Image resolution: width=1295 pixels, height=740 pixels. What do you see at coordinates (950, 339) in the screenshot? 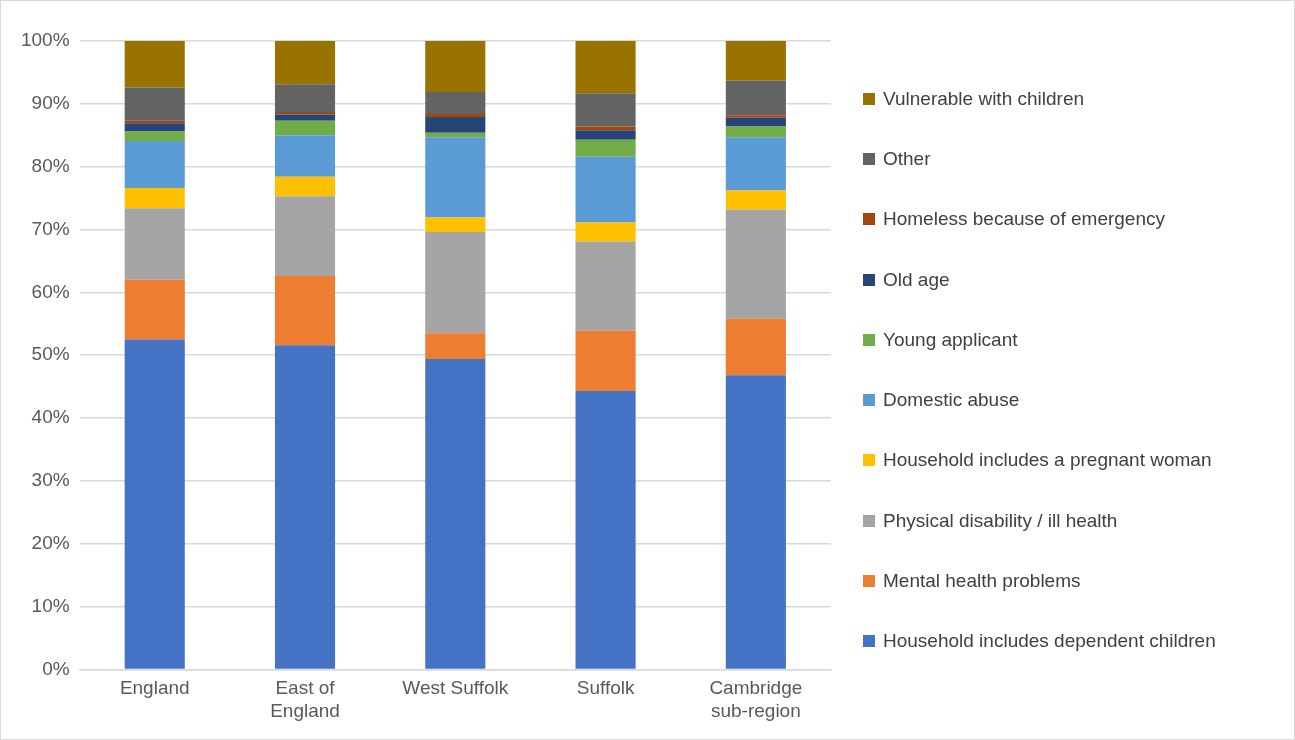
I see `legend-label: Young applicant` at bounding box center [950, 339].